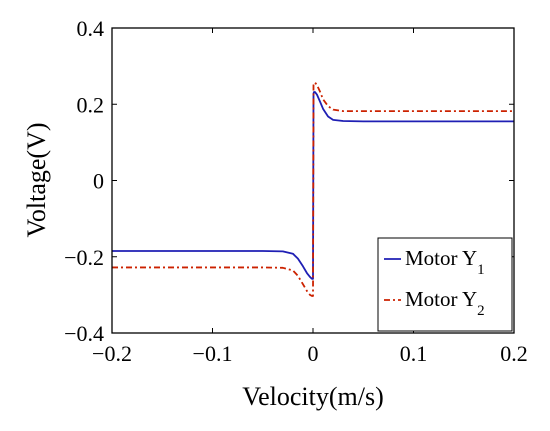 Image resolution: width=550 pixels, height=431 pixels. What do you see at coordinates (481, 270) in the screenshot?
I see `legend-label-motor-y1-sub: 1` at bounding box center [481, 270].